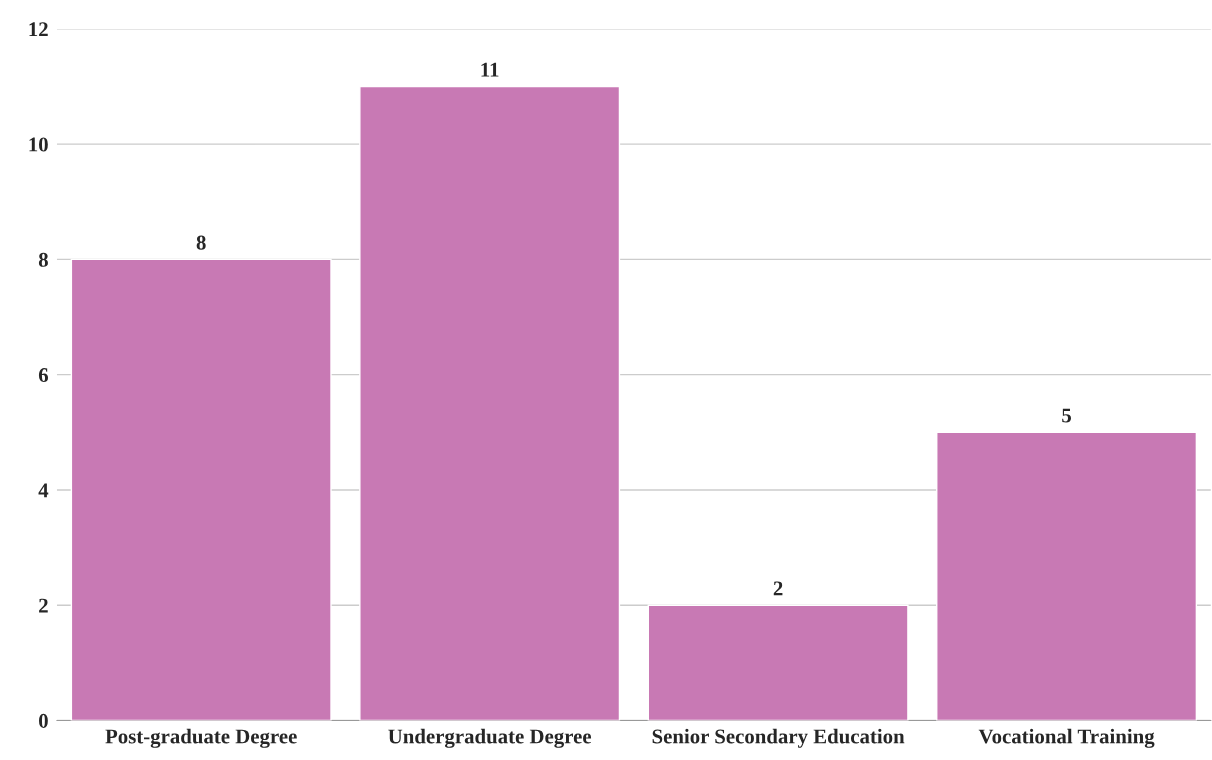 Image resolution: width=1212 pixels, height=760 pixels. Describe the element at coordinates (38, 29) in the screenshot. I see `y-tick-label: 12` at that location.